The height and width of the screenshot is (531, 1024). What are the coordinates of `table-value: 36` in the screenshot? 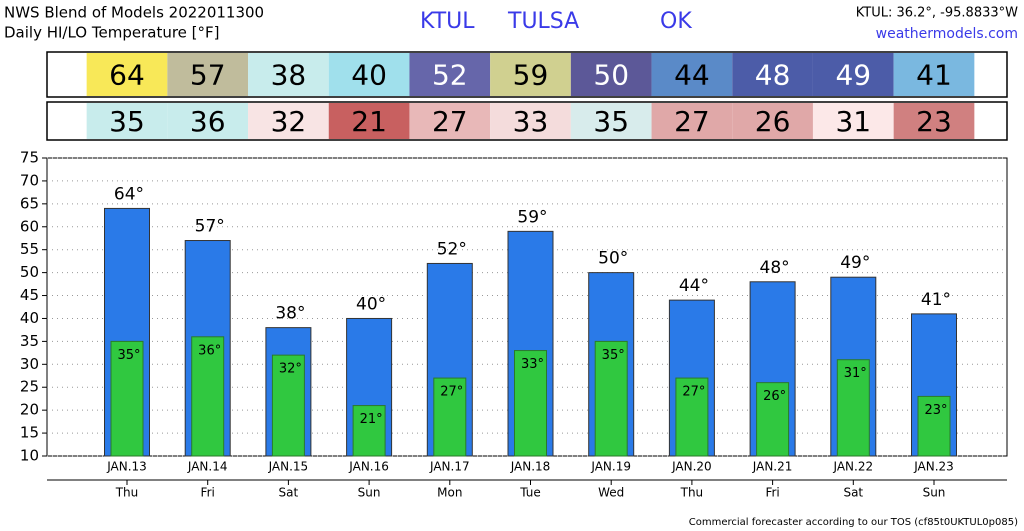 It's located at (208, 121).